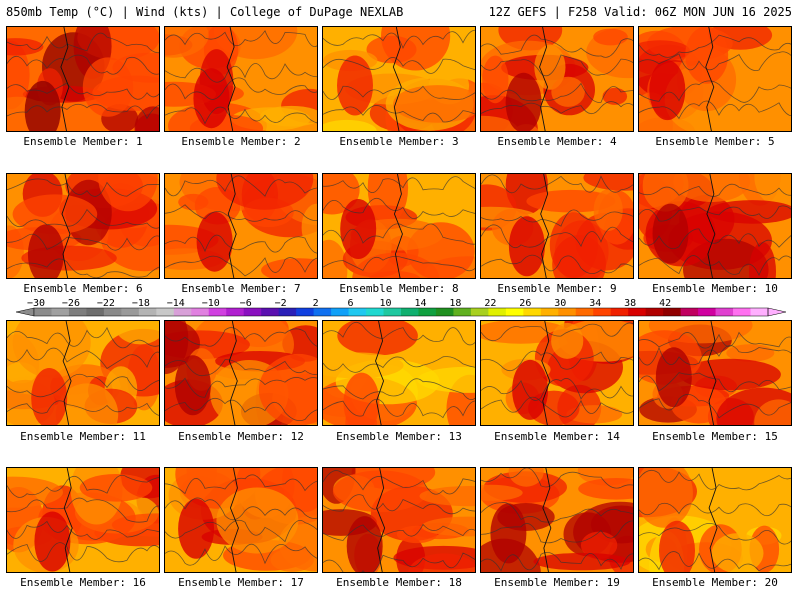  What do you see at coordinates (83, 582) in the screenshot?
I see `ensemble-member-label: Ensemble Member: 16` at bounding box center [83, 582].